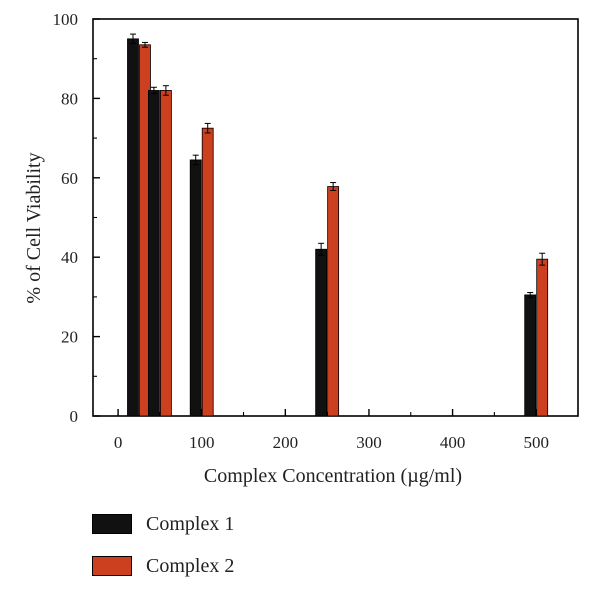  I want to click on x-tick-label-500: 500, so click(536, 442).